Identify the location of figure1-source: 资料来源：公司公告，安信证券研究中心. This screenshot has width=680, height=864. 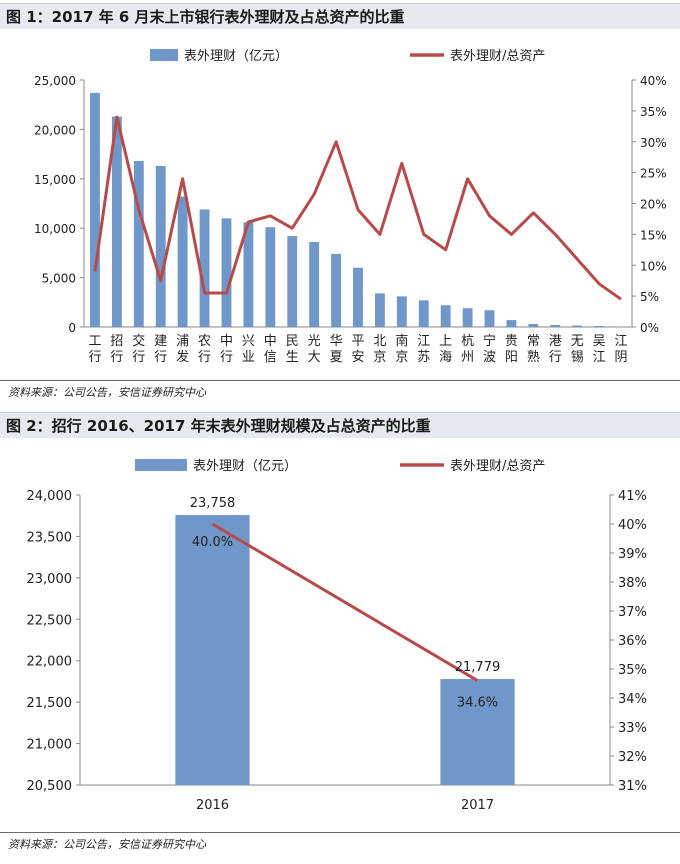
(107, 392).